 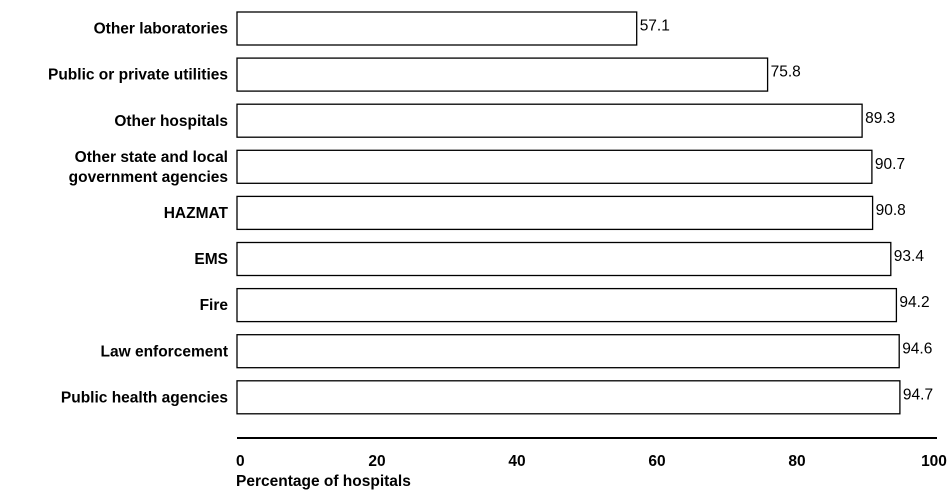 What do you see at coordinates (890, 164) in the screenshot?
I see `bar-value-label: 90.7` at bounding box center [890, 164].